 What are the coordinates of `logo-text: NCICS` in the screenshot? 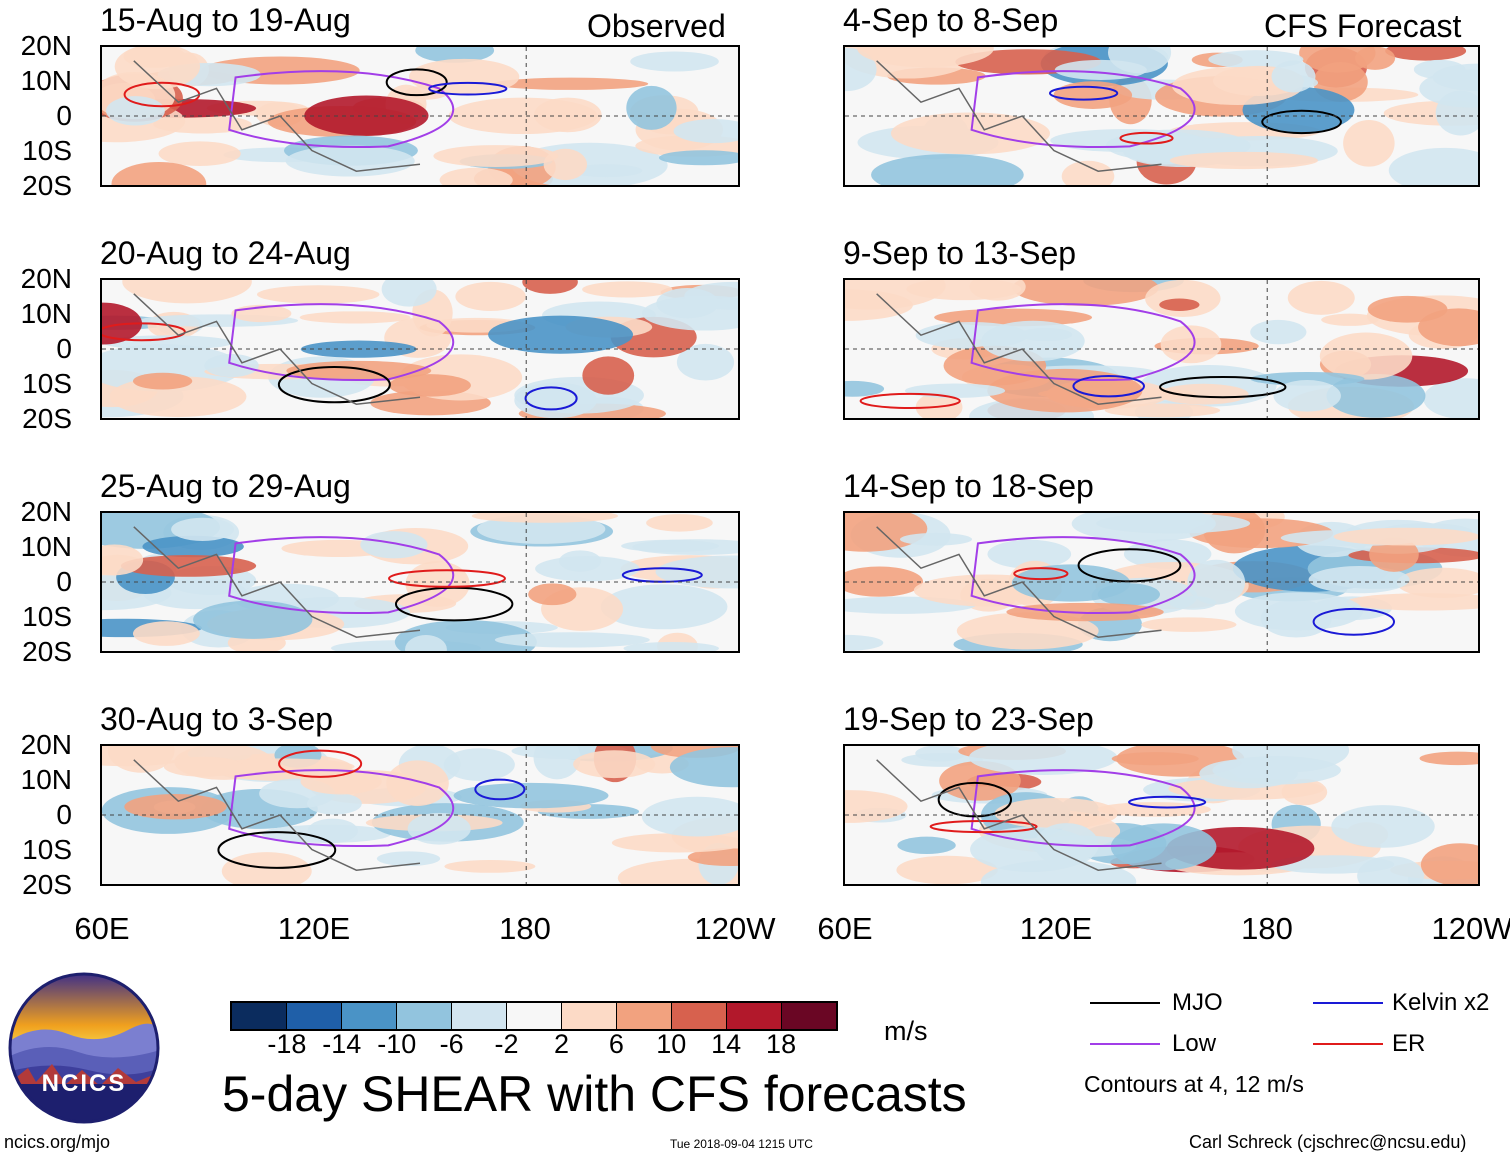 It's located at (84, 1083).